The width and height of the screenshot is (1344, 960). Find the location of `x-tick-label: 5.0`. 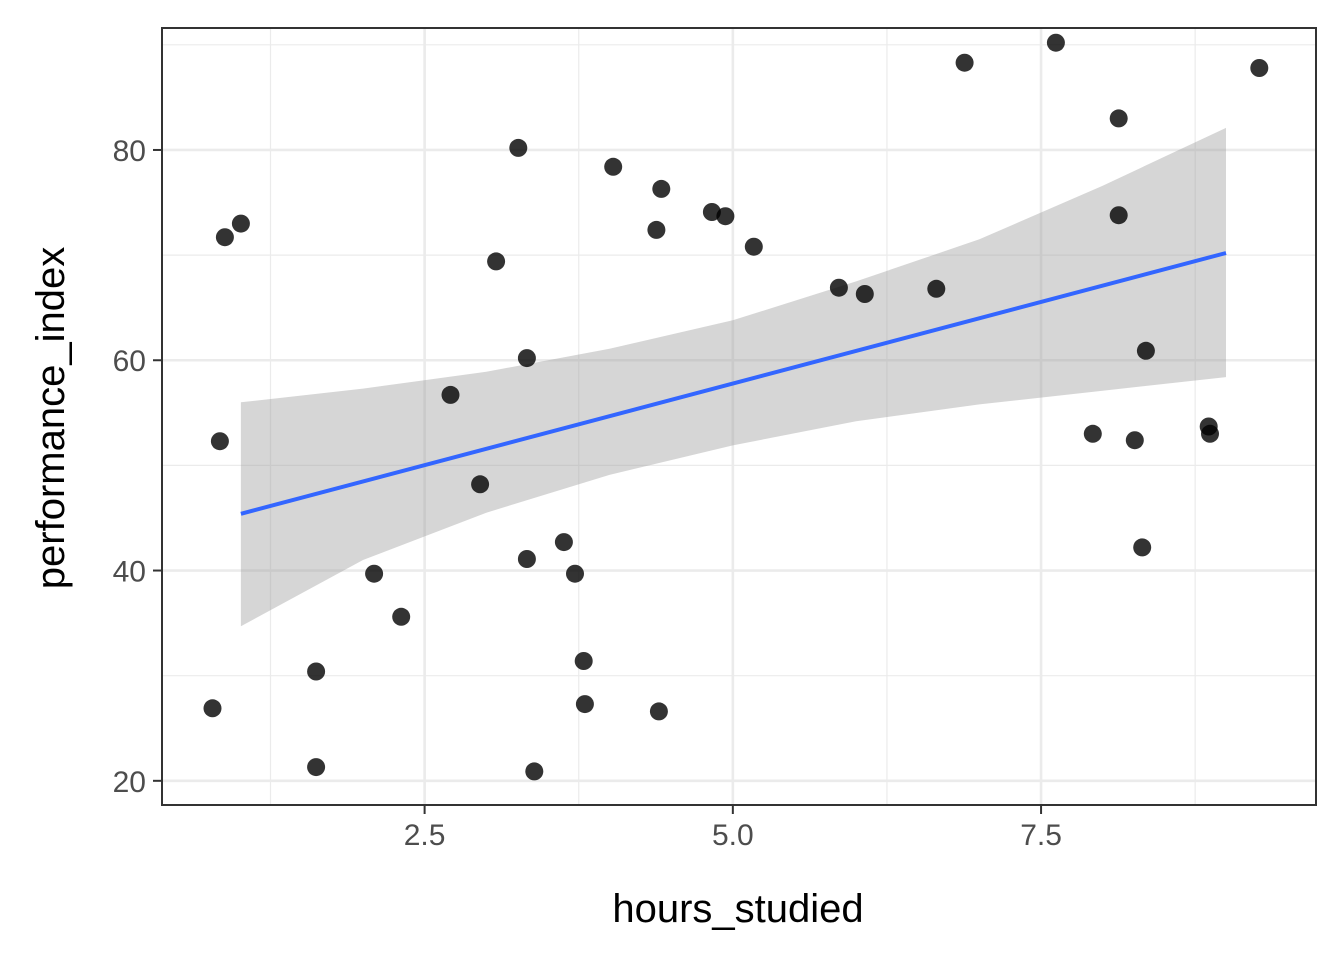

x-tick-label: 5.0 is located at coordinates (733, 835).